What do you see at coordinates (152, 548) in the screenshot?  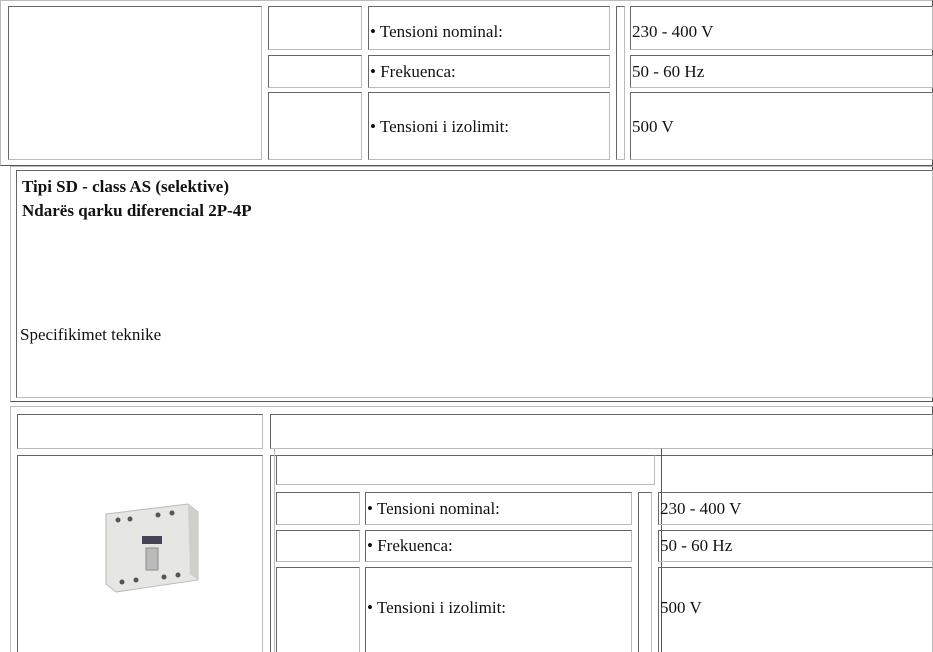 I see `product-image` at bounding box center [152, 548].